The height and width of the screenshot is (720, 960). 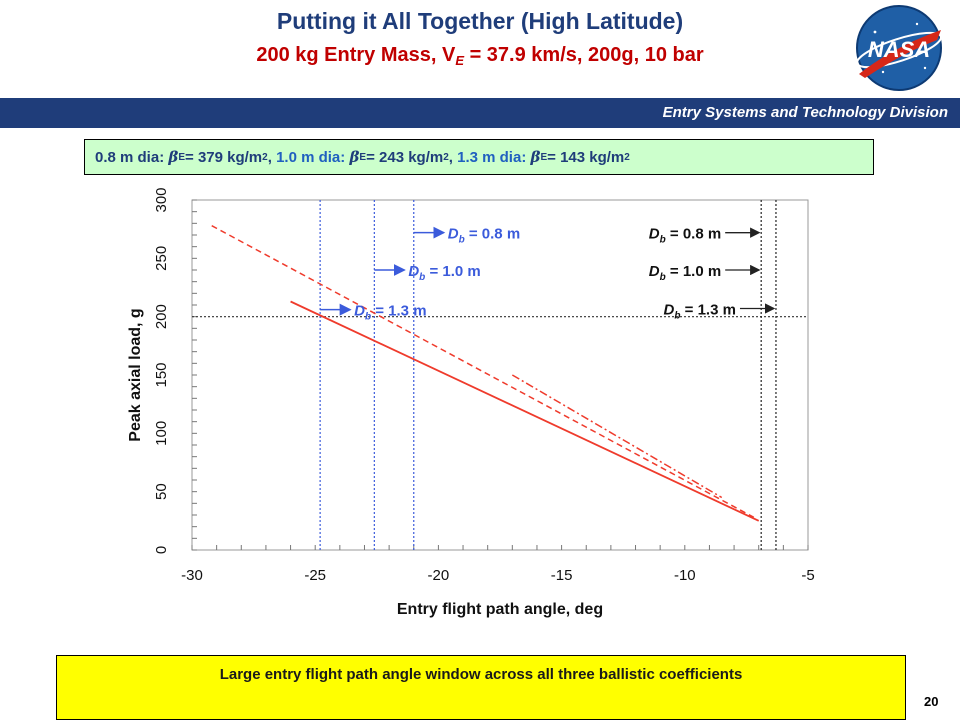 What do you see at coordinates (161, 258) in the screenshot?
I see `y-tick-label: 250` at bounding box center [161, 258].